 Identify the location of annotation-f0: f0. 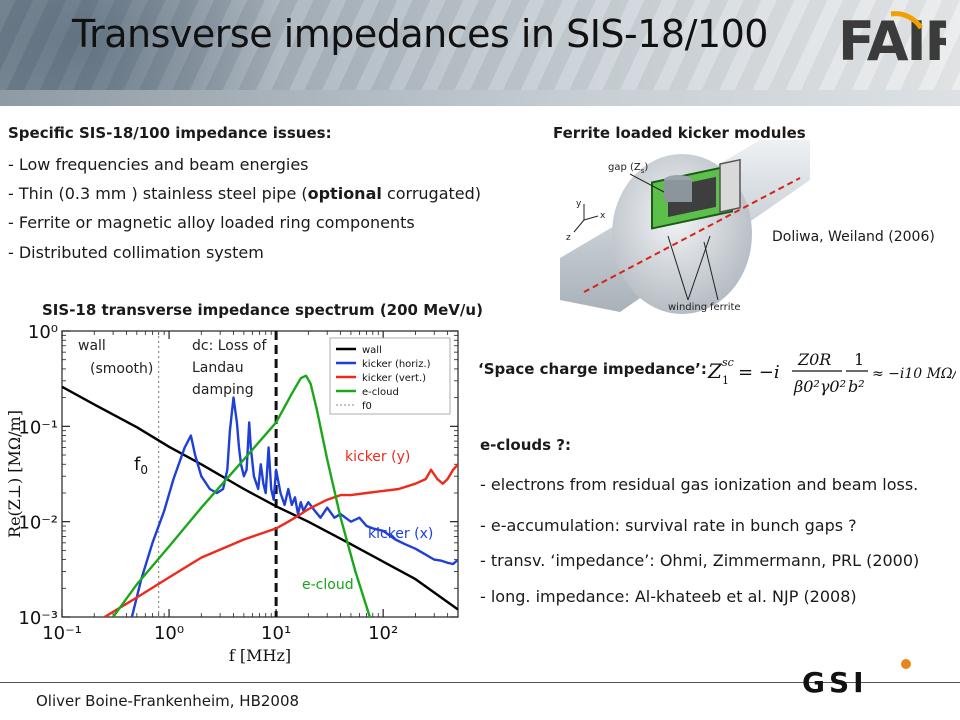
(141, 465).